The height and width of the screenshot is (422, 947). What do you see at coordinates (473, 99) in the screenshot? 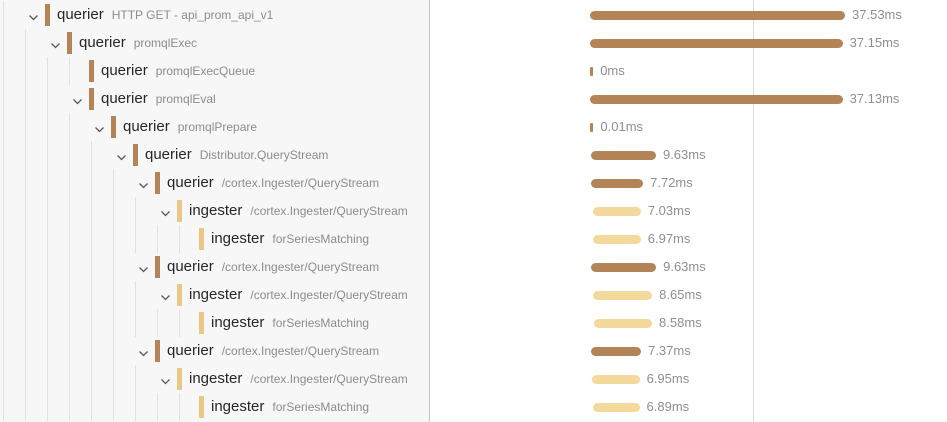
I see `span-row: querier promqlEval 37.13ms` at bounding box center [473, 99].